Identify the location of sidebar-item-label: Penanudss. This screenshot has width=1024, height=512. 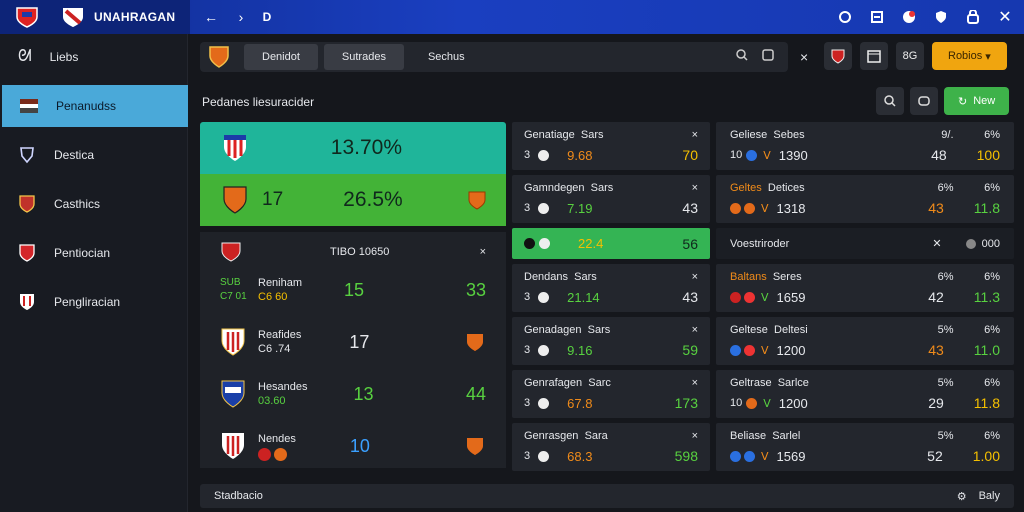
(86, 106).